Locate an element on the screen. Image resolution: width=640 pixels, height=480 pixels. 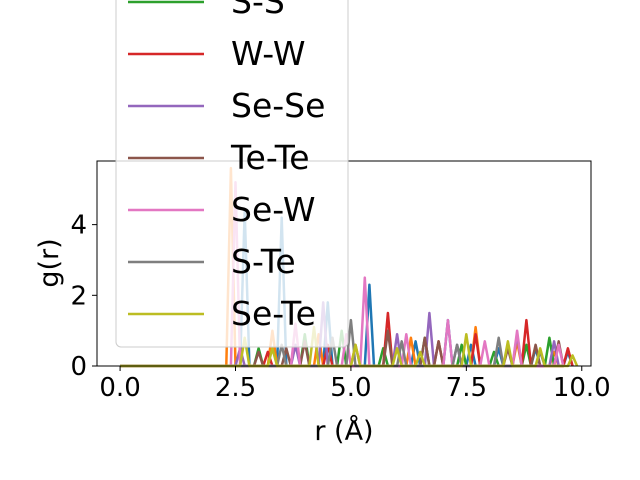
y-tick-label: 4 is located at coordinates (78, 226).